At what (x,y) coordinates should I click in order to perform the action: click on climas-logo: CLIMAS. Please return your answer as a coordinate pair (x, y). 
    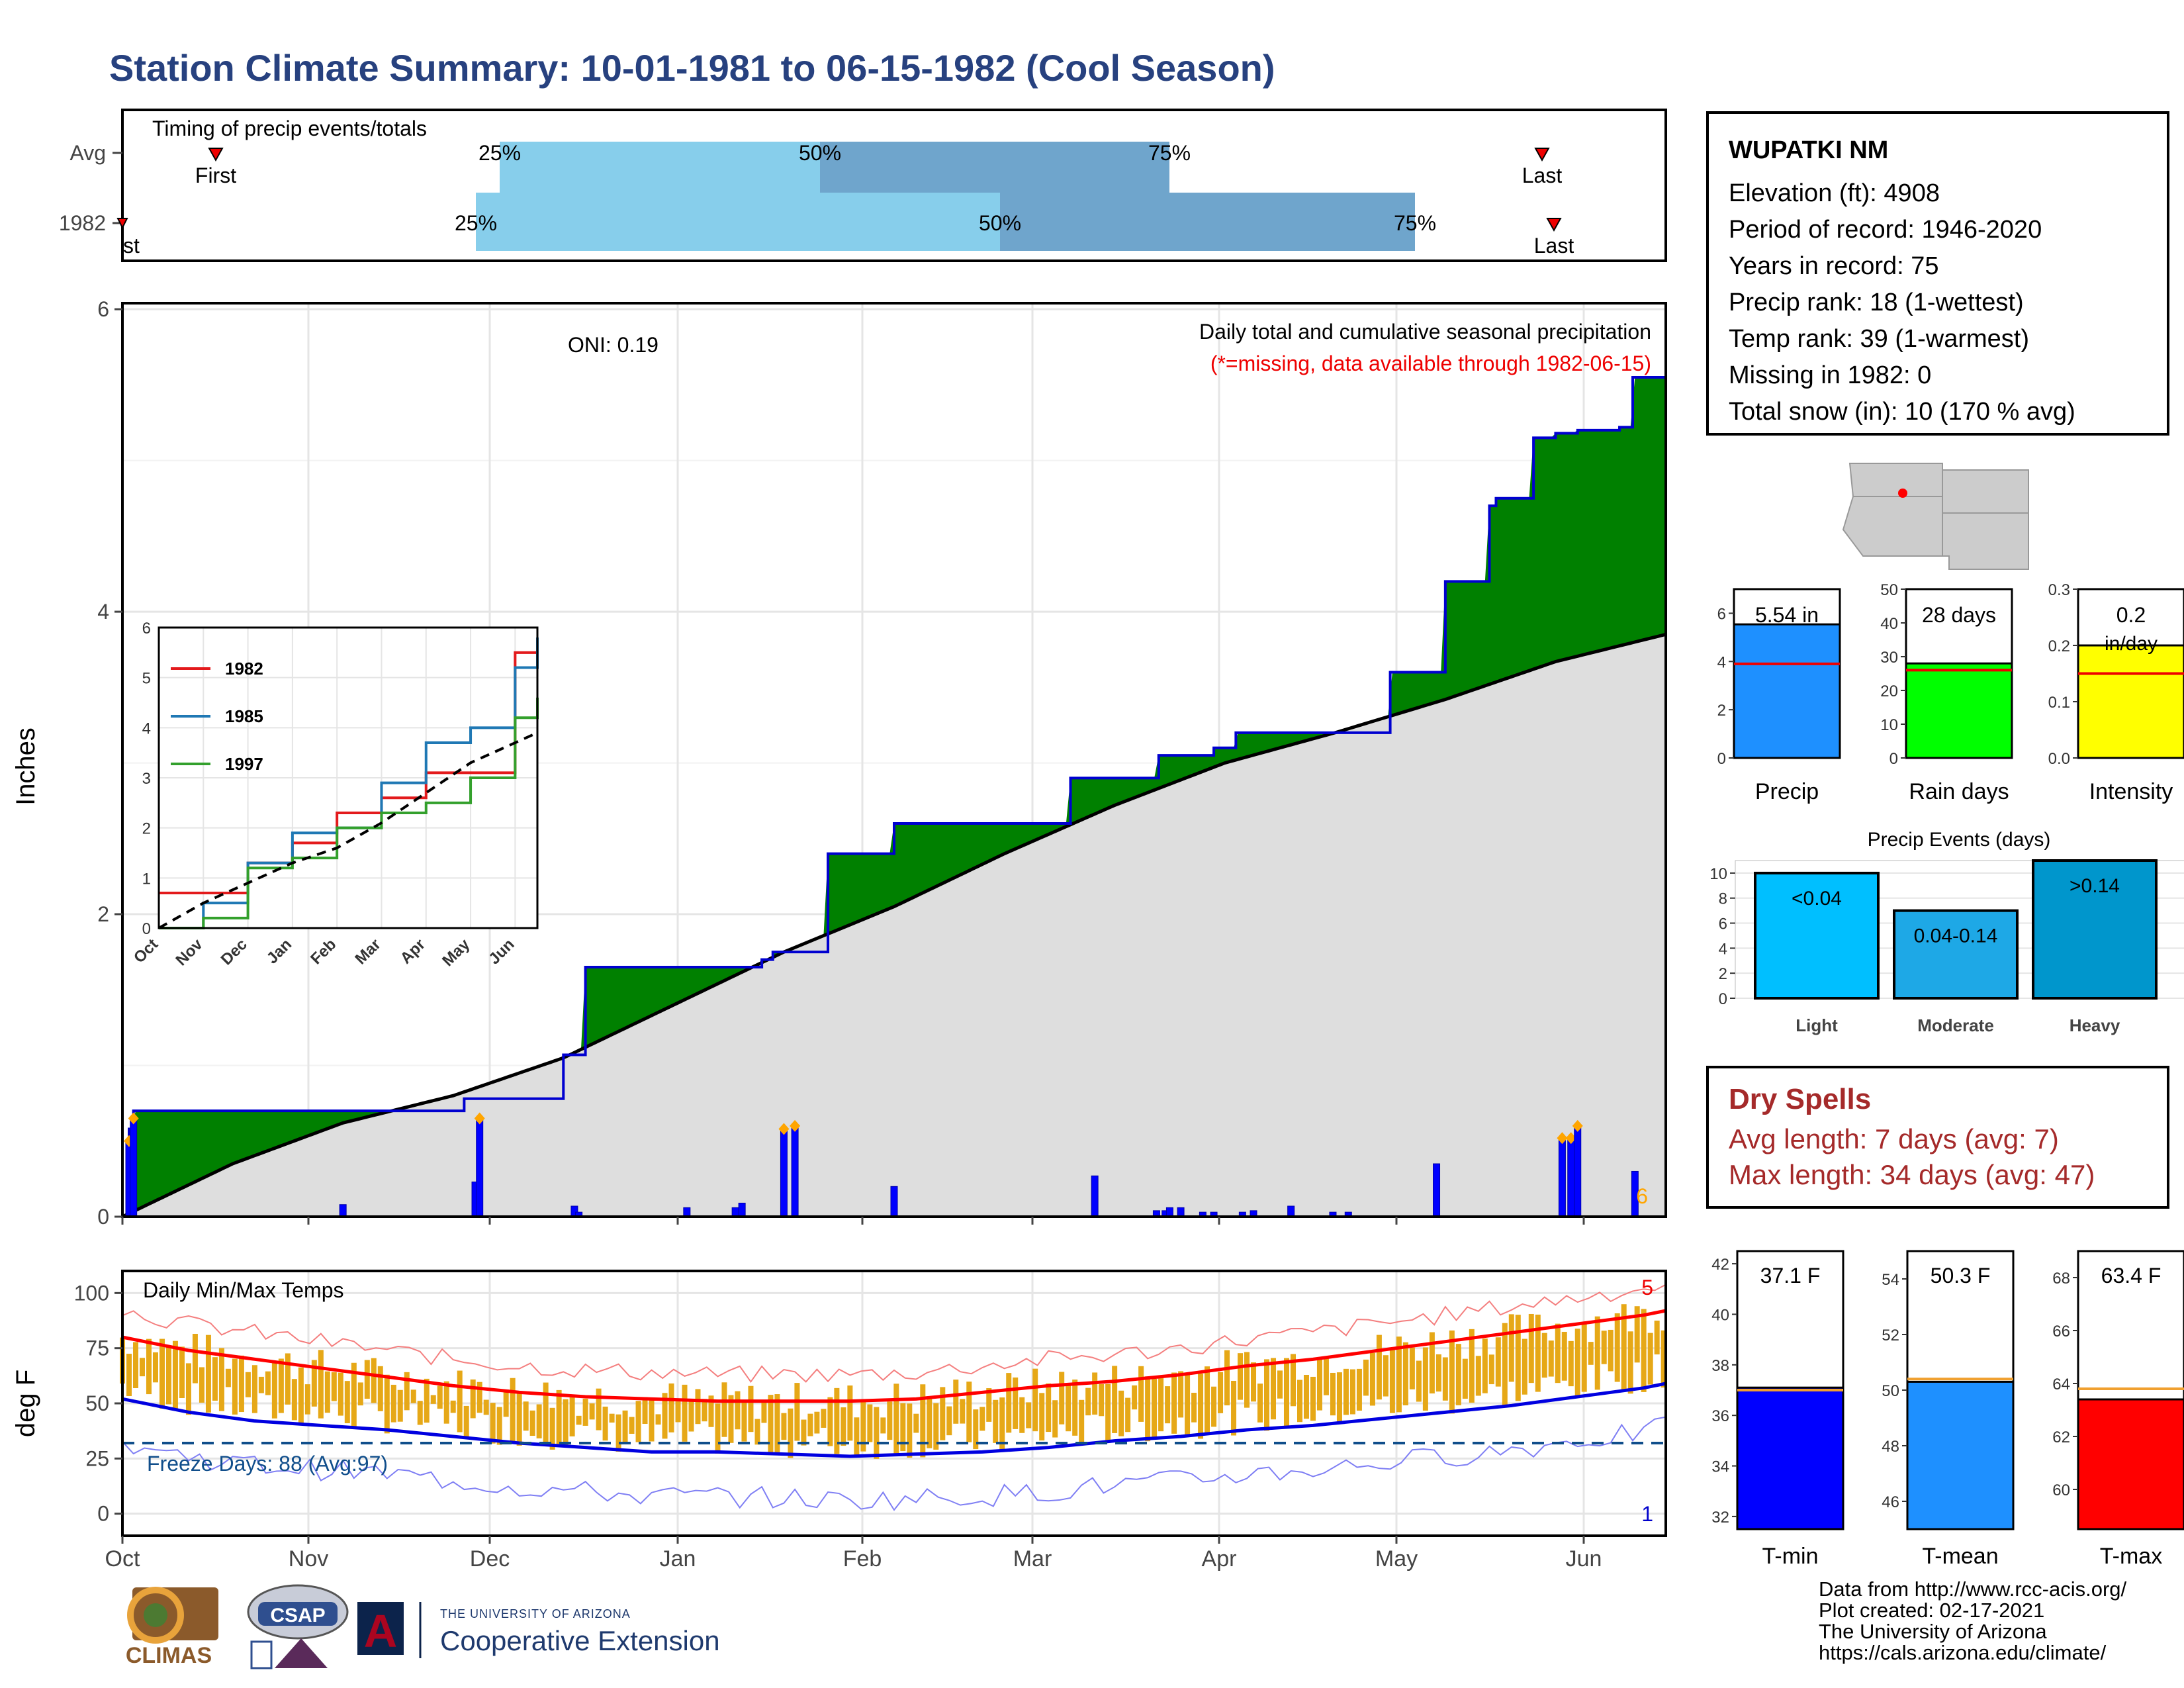
    Looking at the image, I should click on (172, 1627).